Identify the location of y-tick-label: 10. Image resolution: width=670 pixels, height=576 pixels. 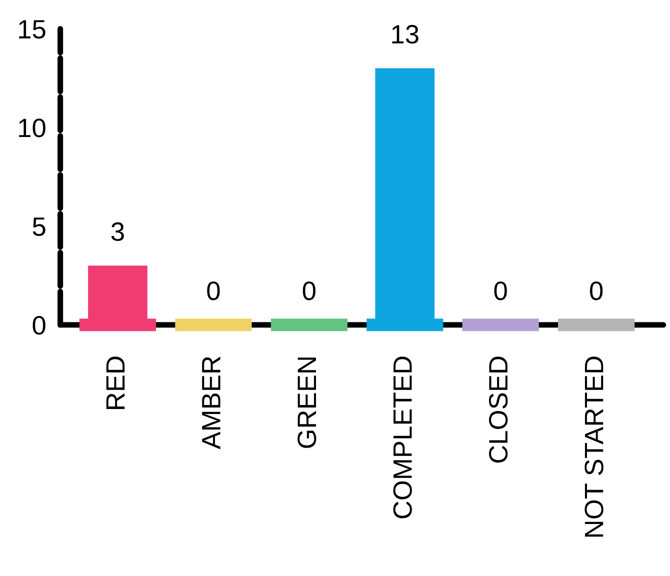
(32, 128).